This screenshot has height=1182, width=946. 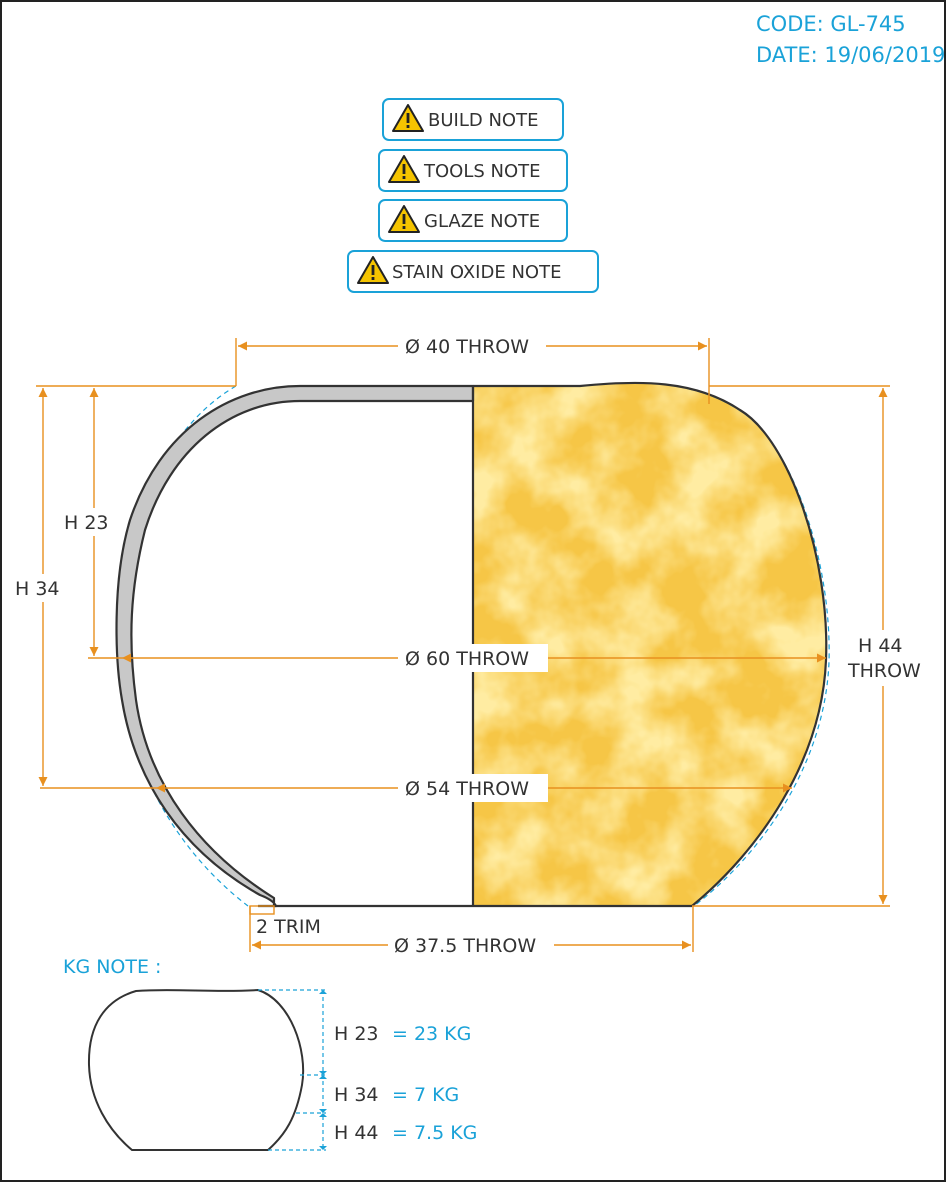 I want to click on date-label: DATE: 19/06/2019, so click(x=850, y=55).